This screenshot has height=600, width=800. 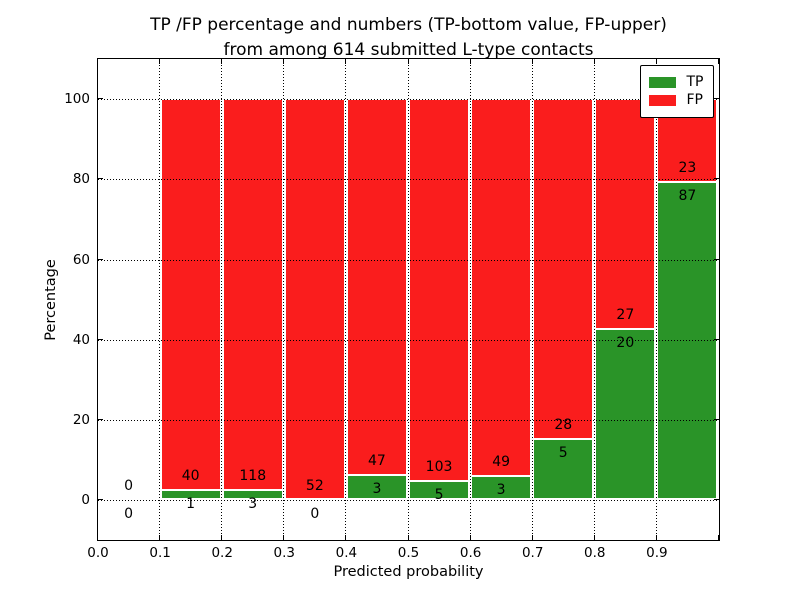 What do you see at coordinates (253, 475) in the screenshot?
I see `annotation-fp-count: 118` at bounding box center [253, 475].